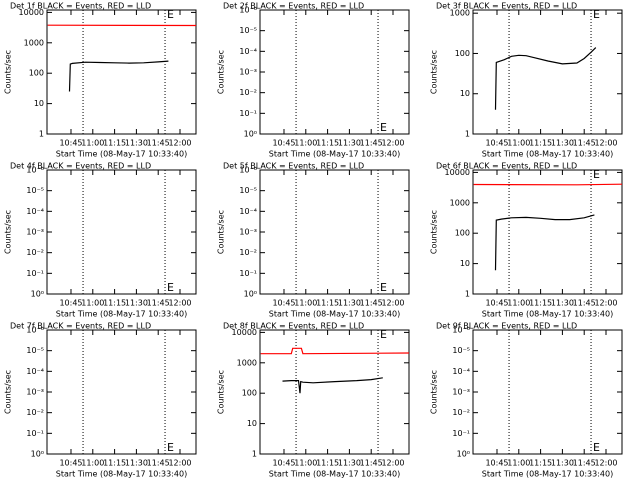  I want to click on chart-title: Det 5f BLACK = Events, RED = LLD, so click(293, 166).